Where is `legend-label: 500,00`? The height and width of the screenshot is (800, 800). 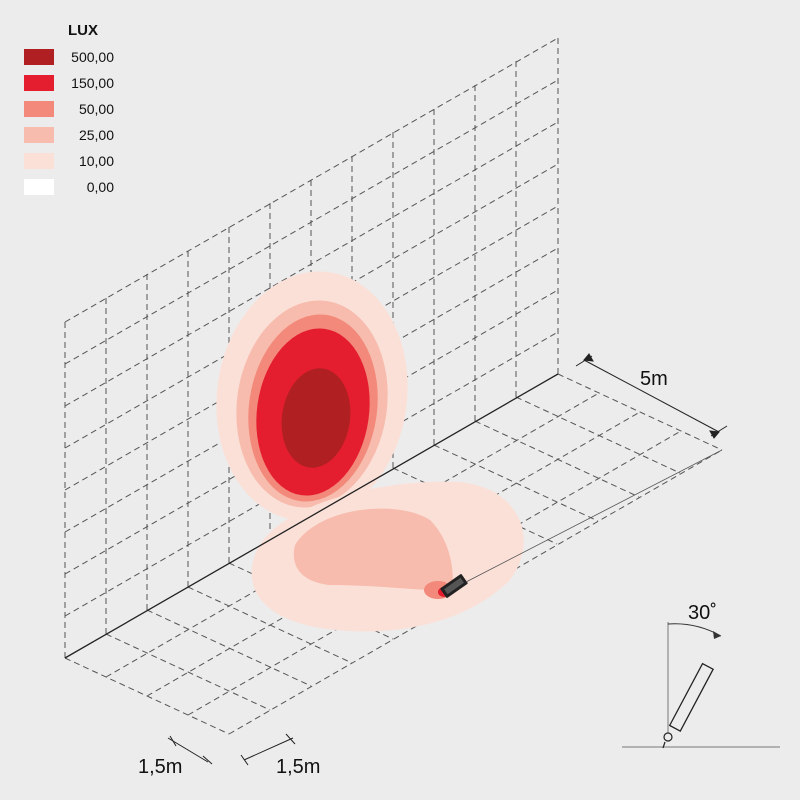
legend-label: 500,00 is located at coordinates (92, 57).